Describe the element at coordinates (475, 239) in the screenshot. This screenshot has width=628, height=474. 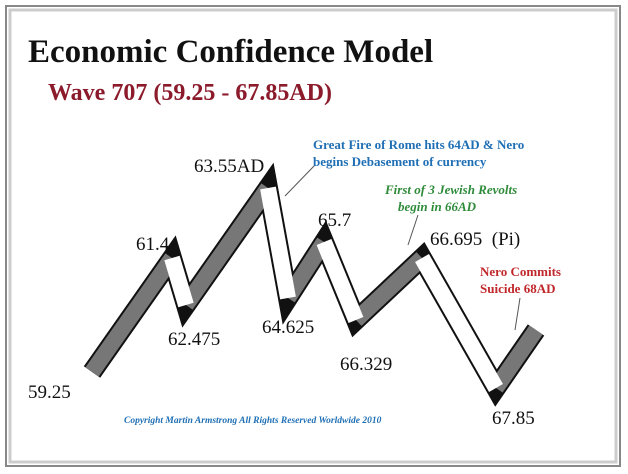
I see `point-label: 66.695 (Pi)` at that location.